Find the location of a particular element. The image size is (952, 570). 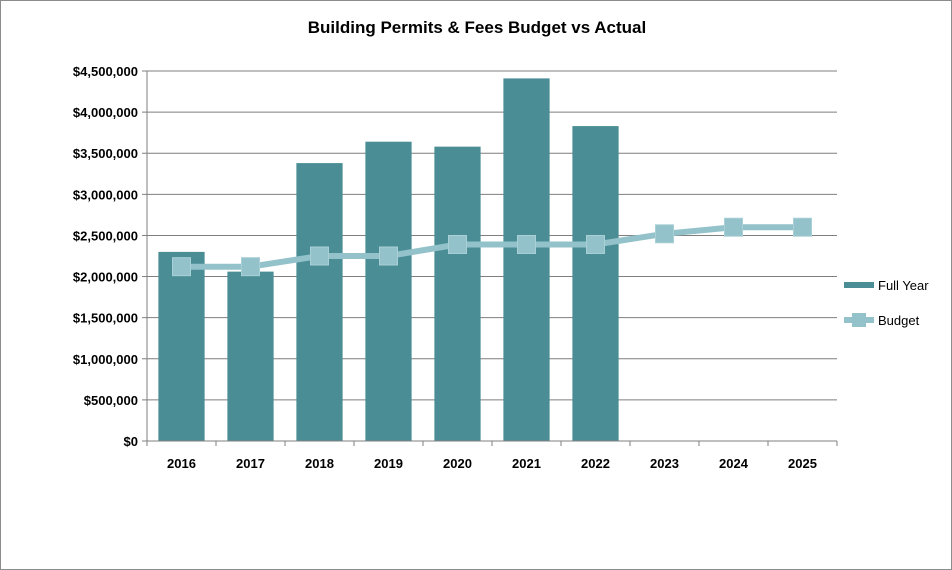

y-tick-label: $3,000,000 is located at coordinates (105, 194).